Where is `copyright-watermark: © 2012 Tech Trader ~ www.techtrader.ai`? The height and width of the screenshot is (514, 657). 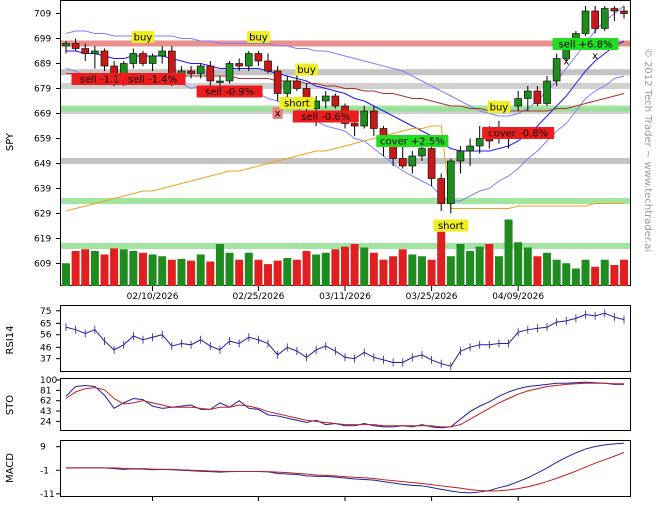
copyright-watermark: © 2012 Tech Trader ~ www.techtrader.ai is located at coordinates (647, 150).